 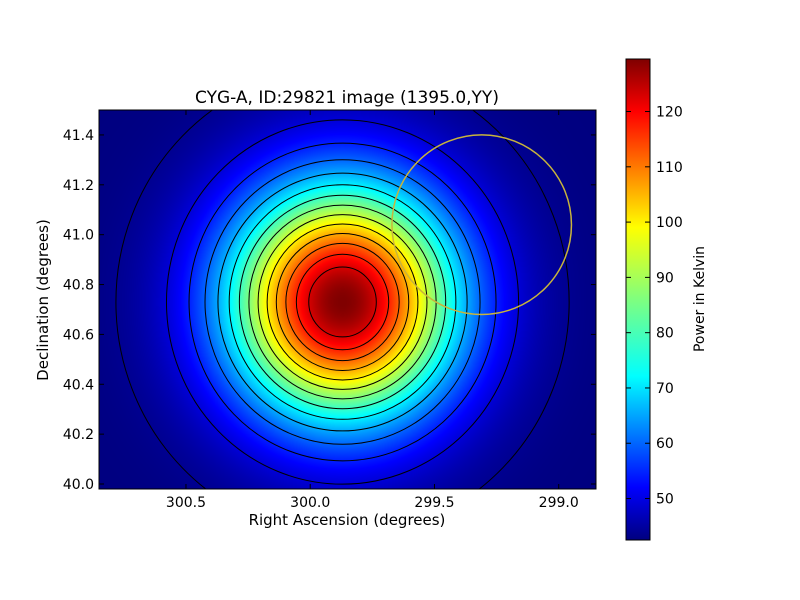 What do you see at coordinates (654, 306) in the screenshot?
I see `colorbar-ticks: 50 60 70 80 90 100 110 120` at bounding box center [654, 306].